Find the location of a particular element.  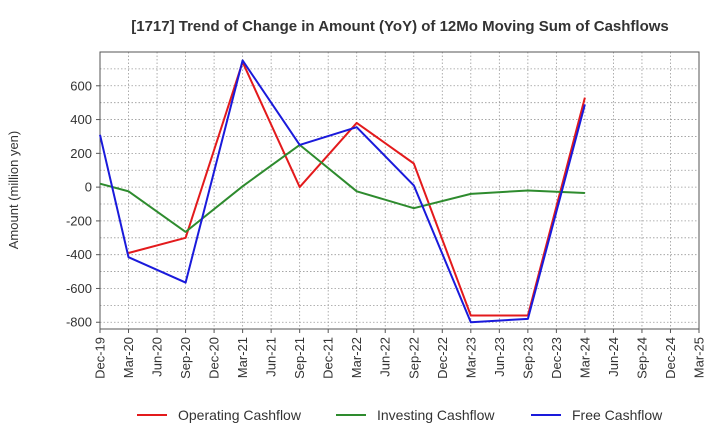

x-tick-label: Dec-24 is located at coordinates (670, 358).